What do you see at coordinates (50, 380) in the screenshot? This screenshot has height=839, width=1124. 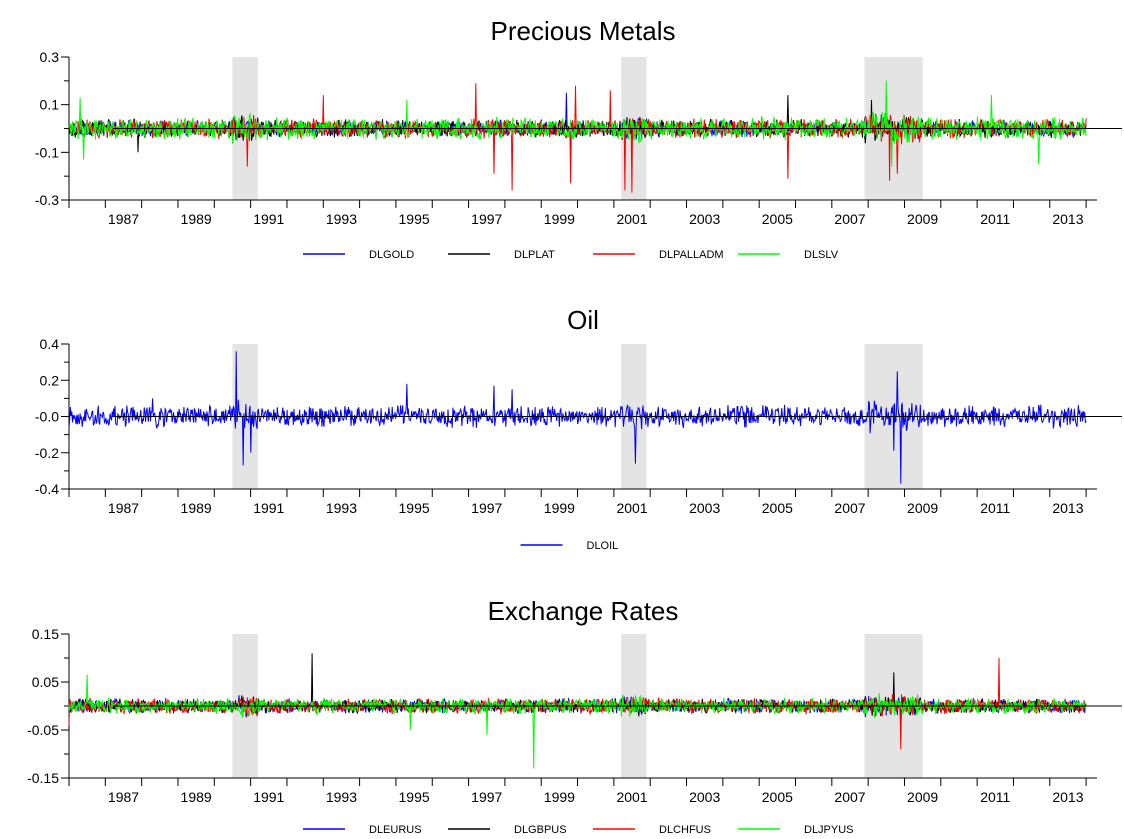 I see `y-tick-label: 0.2` at bounding box center [50, 380].